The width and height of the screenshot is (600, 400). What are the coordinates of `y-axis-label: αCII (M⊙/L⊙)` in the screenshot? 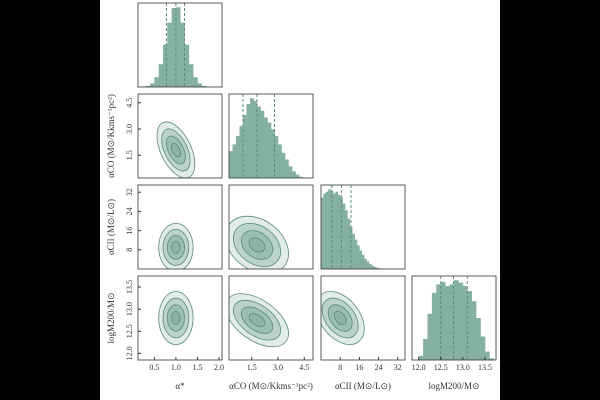 It's located at (111, 227).